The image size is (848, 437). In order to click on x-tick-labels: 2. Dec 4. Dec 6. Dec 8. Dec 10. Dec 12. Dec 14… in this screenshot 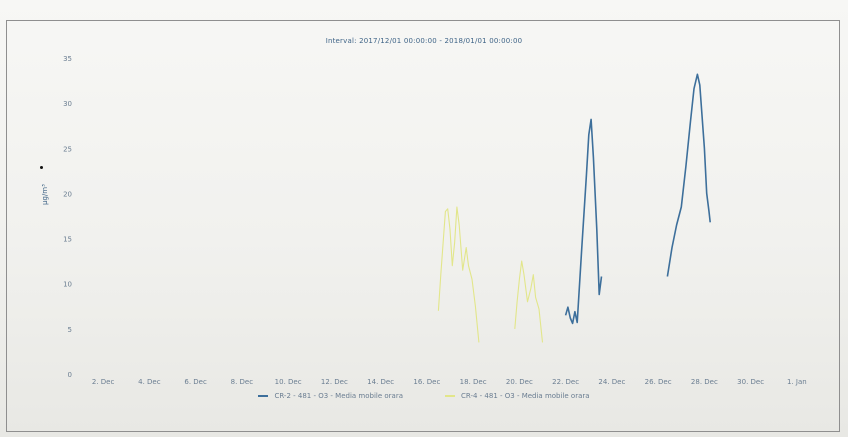, I will do `click(449, 382)`.